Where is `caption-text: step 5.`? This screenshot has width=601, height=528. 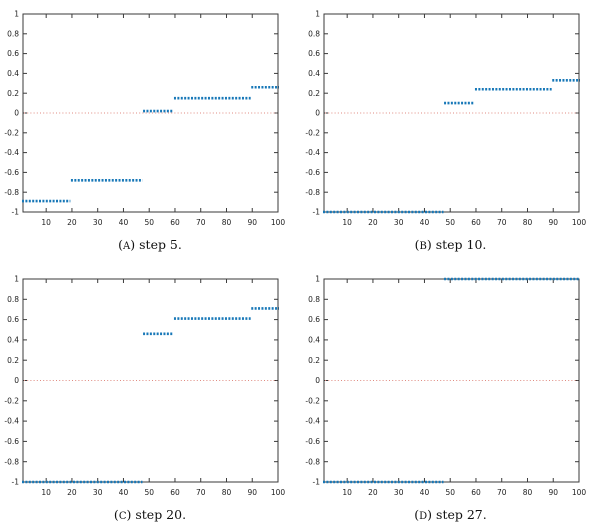 caption-text: step 5. is located at coordinates (160, 244).